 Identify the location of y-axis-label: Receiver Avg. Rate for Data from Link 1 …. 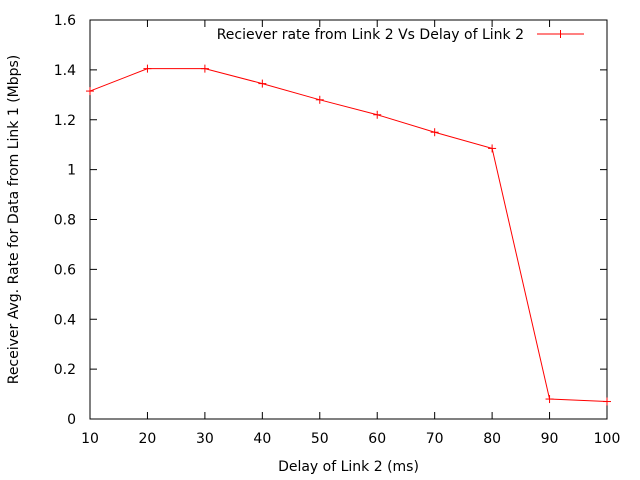
(14, 220).